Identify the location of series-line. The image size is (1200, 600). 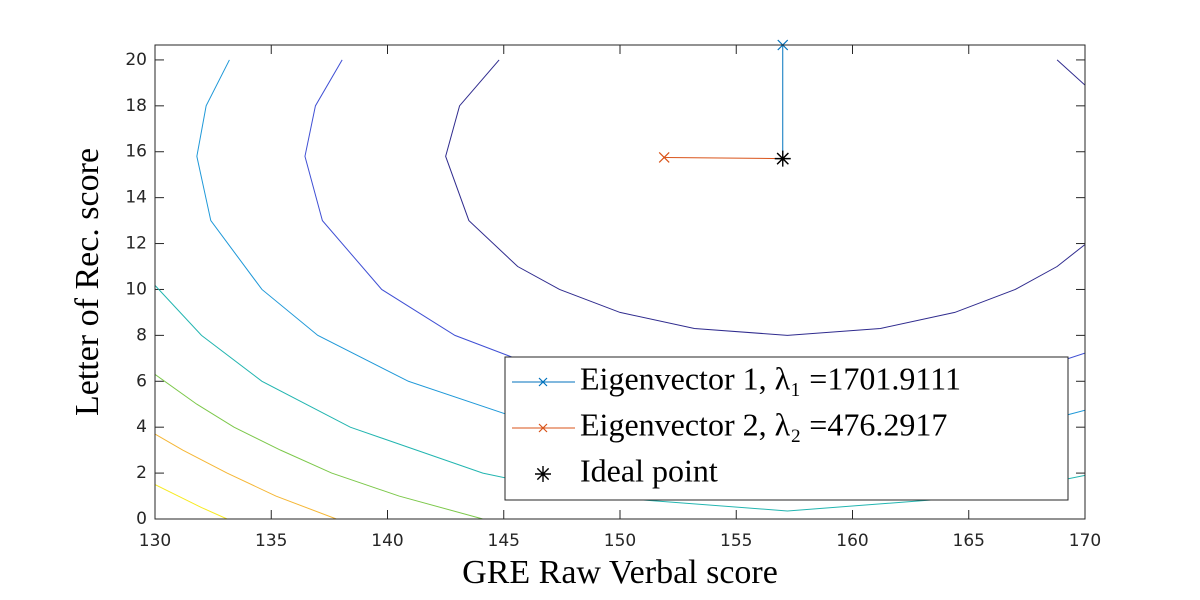
(723, 158).